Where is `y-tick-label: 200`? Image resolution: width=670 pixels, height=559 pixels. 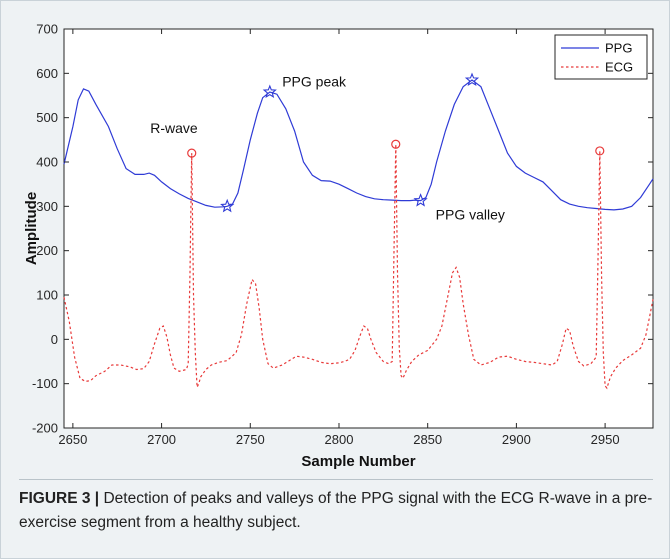
y-tick-label: 200 is located at coordinates (47, 250).